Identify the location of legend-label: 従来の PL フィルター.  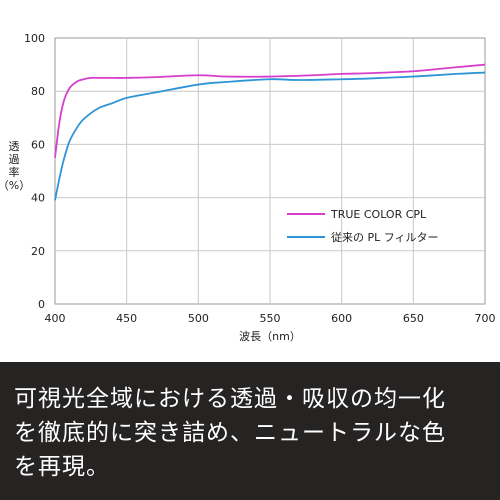
(385, 237).